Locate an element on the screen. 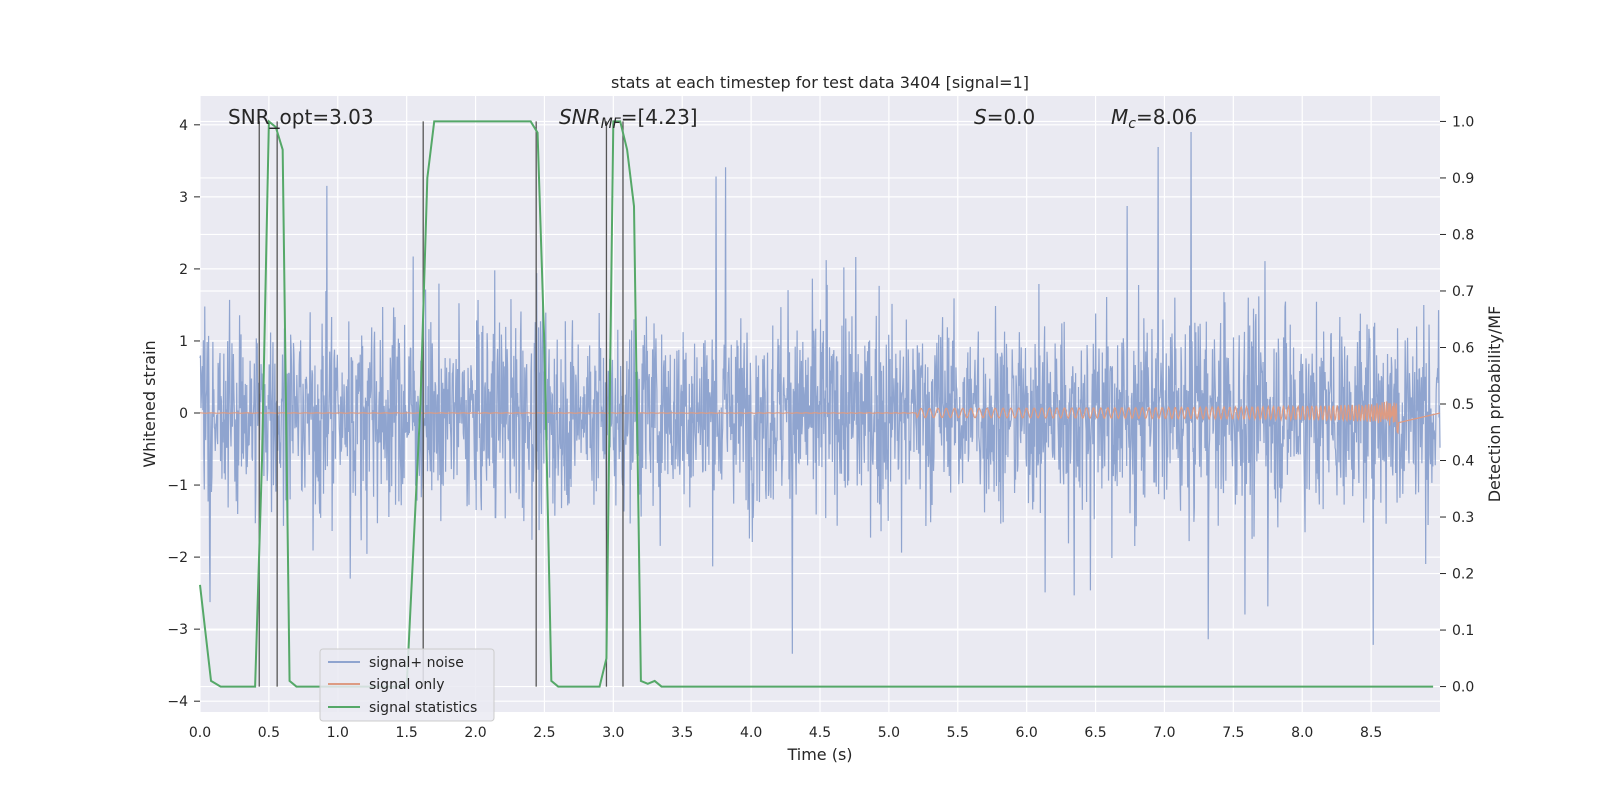 This screenshot has width=1600, height=800. y-tick-label-left: −4 is located at coordinates (177, 702).